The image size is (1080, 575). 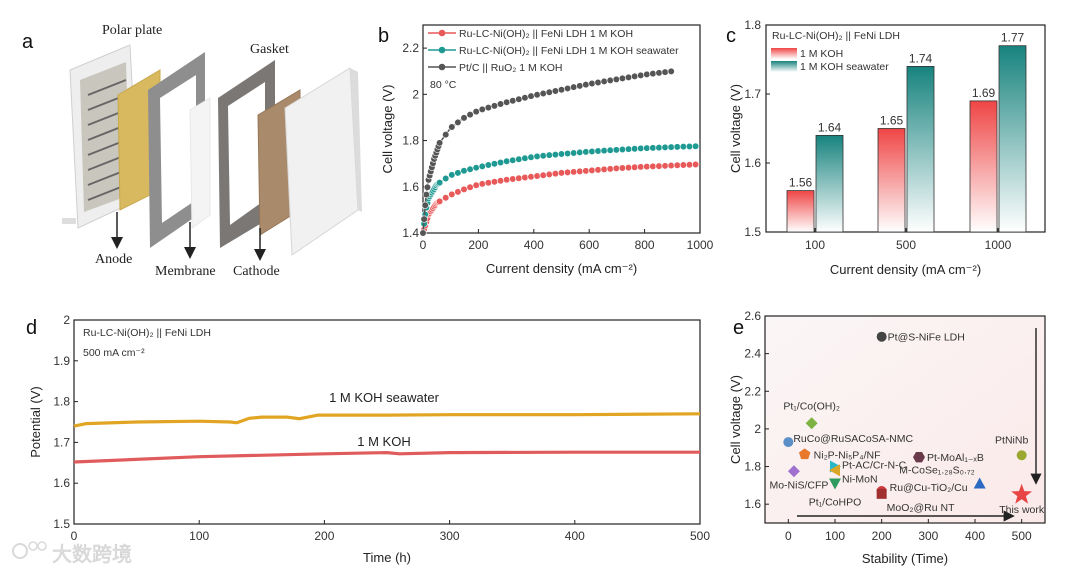 What do you see at coordinates (853, 474) in the screenshot?
I see `data-point: Ni-MoN` at bounding box center [853, 474].